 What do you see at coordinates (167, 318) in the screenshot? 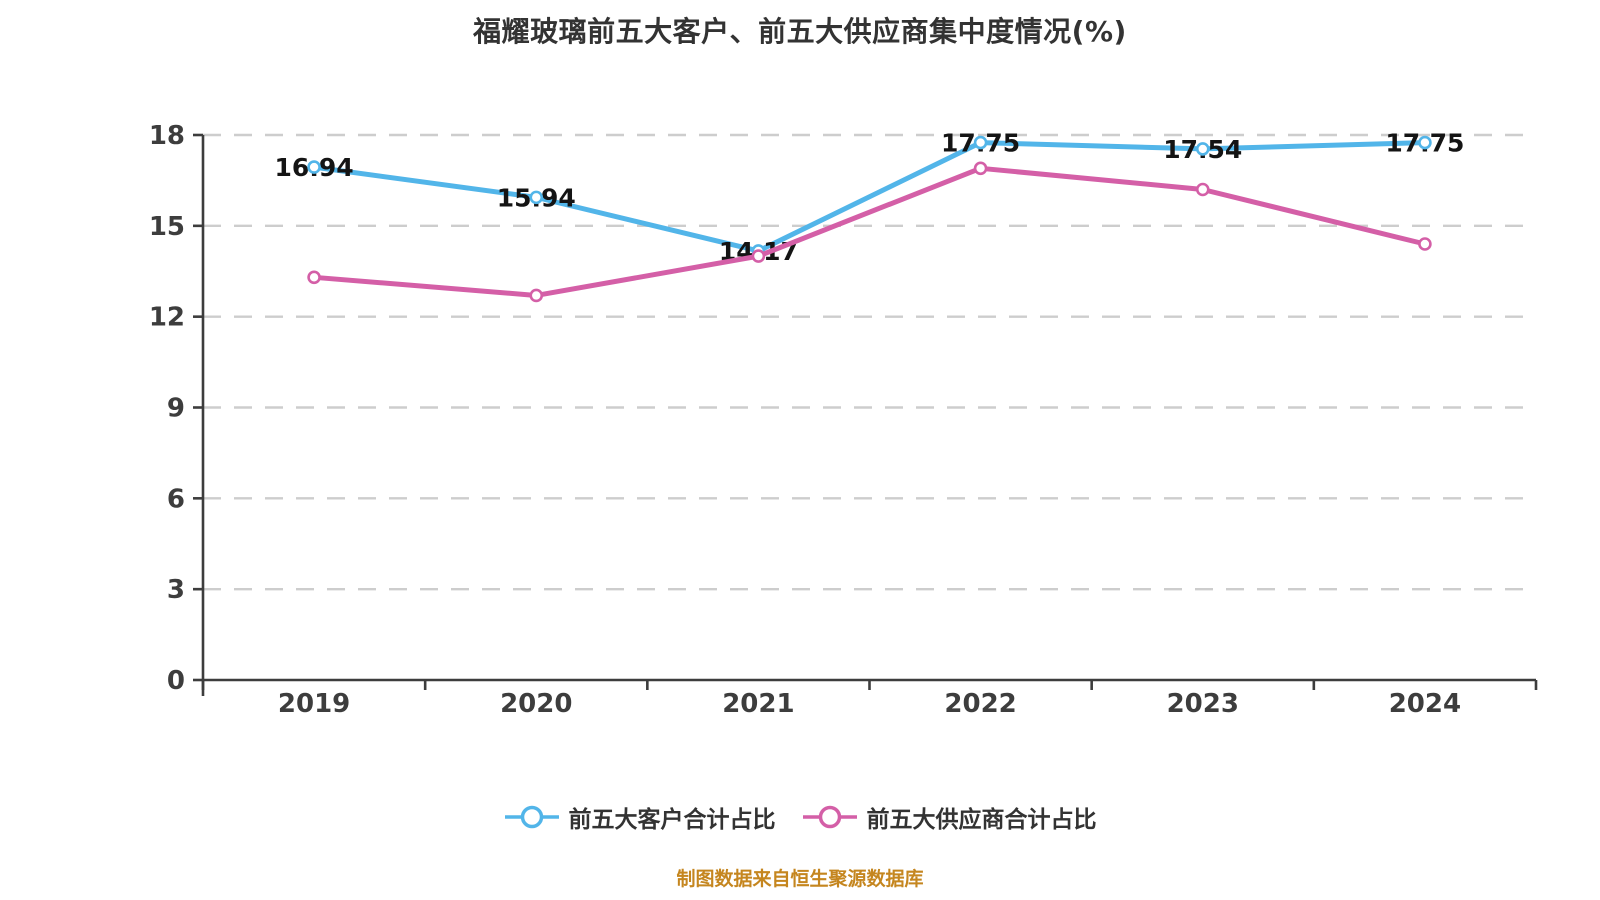
I see `y-tick-label: 12` at bounding box center [167, 318].